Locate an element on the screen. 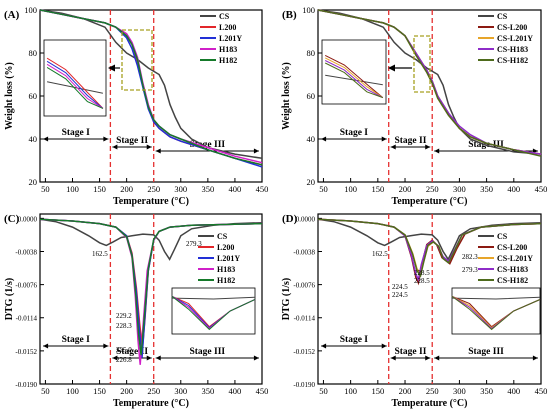 The height and width of the screenshot is (411, 550). y-tick-label: -0.0038 is located at coordinates (26, 252).